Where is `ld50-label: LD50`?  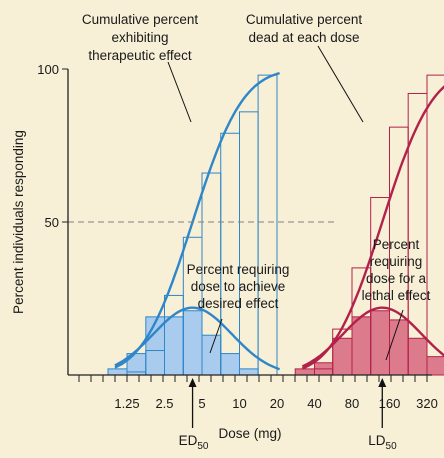 ld50-label: LD50 is located at coordinates (382, 442).